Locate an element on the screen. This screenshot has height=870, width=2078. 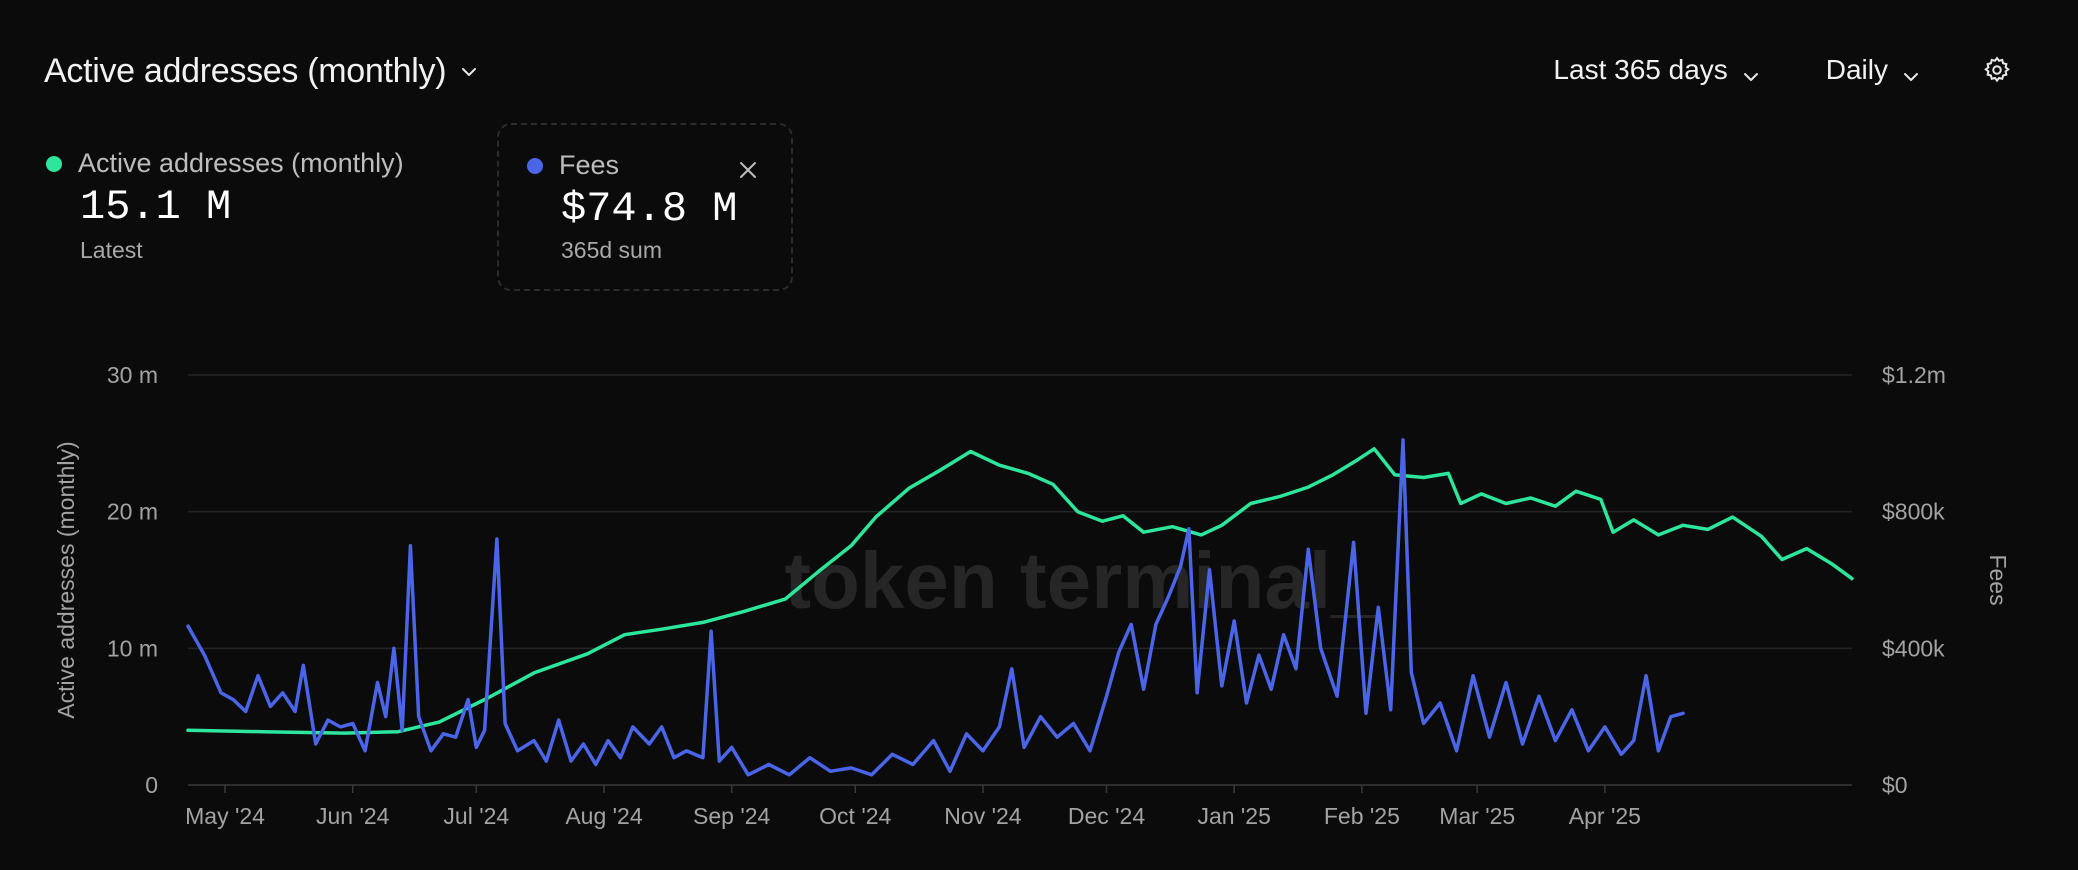
watermark: token terminal_ is located at coordinates (1080, 580).